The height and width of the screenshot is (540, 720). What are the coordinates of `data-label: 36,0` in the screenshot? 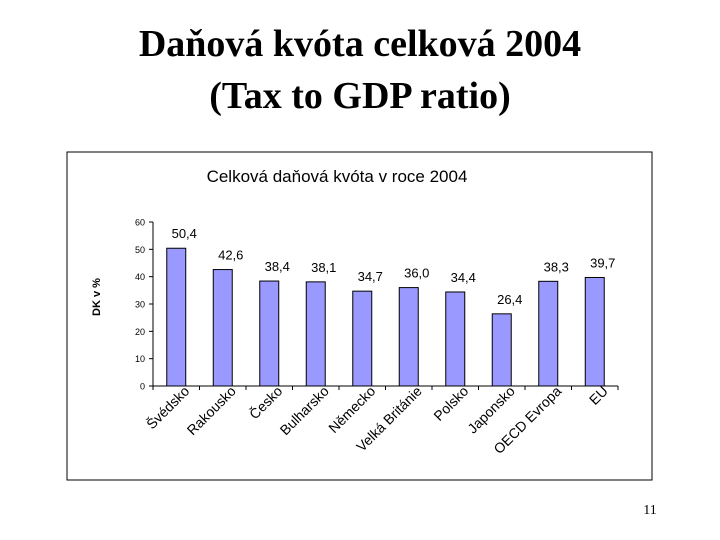 It's located at (416, 273).